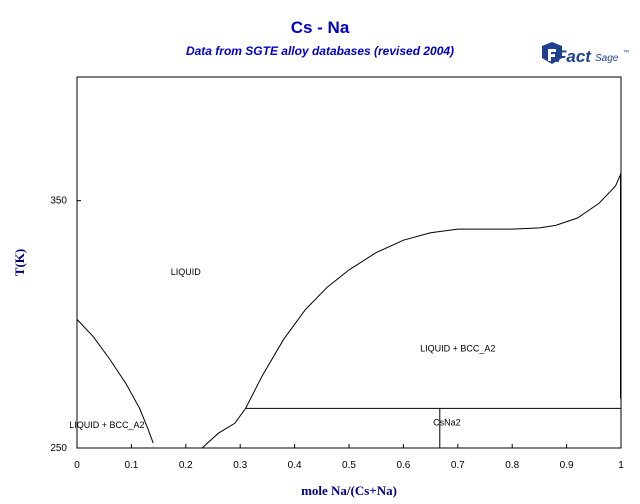 This screenshot has height=504, width=640. Describe the element at coordinates (349, 457) in the screenshot. I see `x-axis-ticks: 0 0.1 0.2 0.3 0.4 0.5 0.6 0.7 0.8 0.9 1` at that location.